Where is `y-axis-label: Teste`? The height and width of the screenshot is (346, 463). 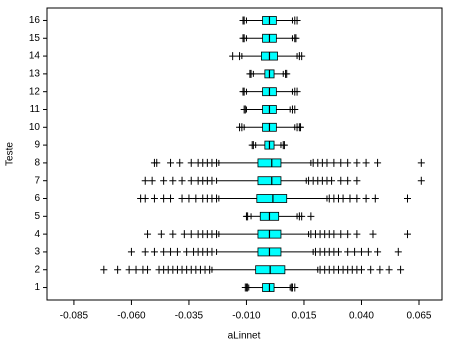
y-axis-label: Teste is located at coordinates (10, 154).